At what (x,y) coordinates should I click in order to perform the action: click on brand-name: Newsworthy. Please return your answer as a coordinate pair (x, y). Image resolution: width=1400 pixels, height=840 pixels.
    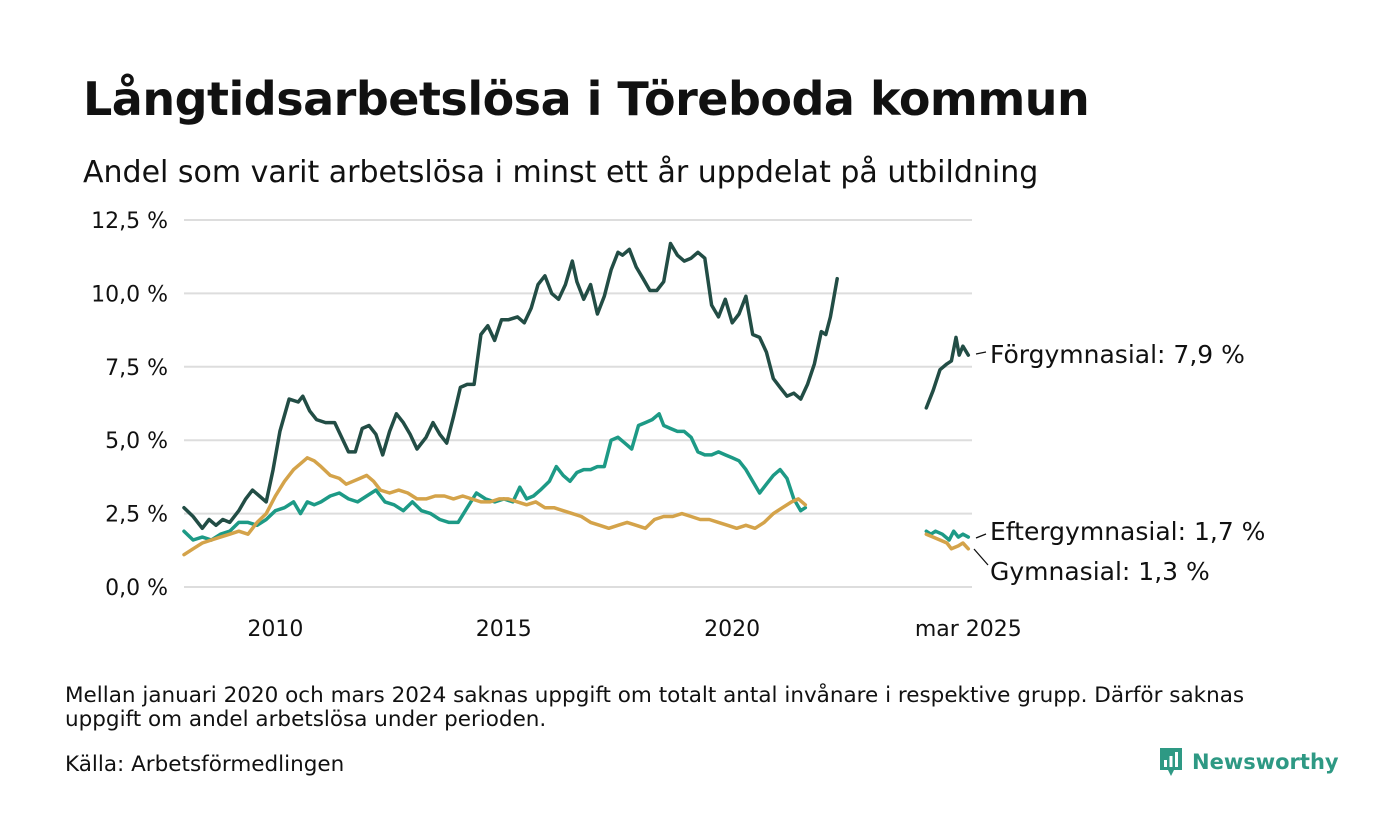
    Looking at the image, I should click on (1265, 762).